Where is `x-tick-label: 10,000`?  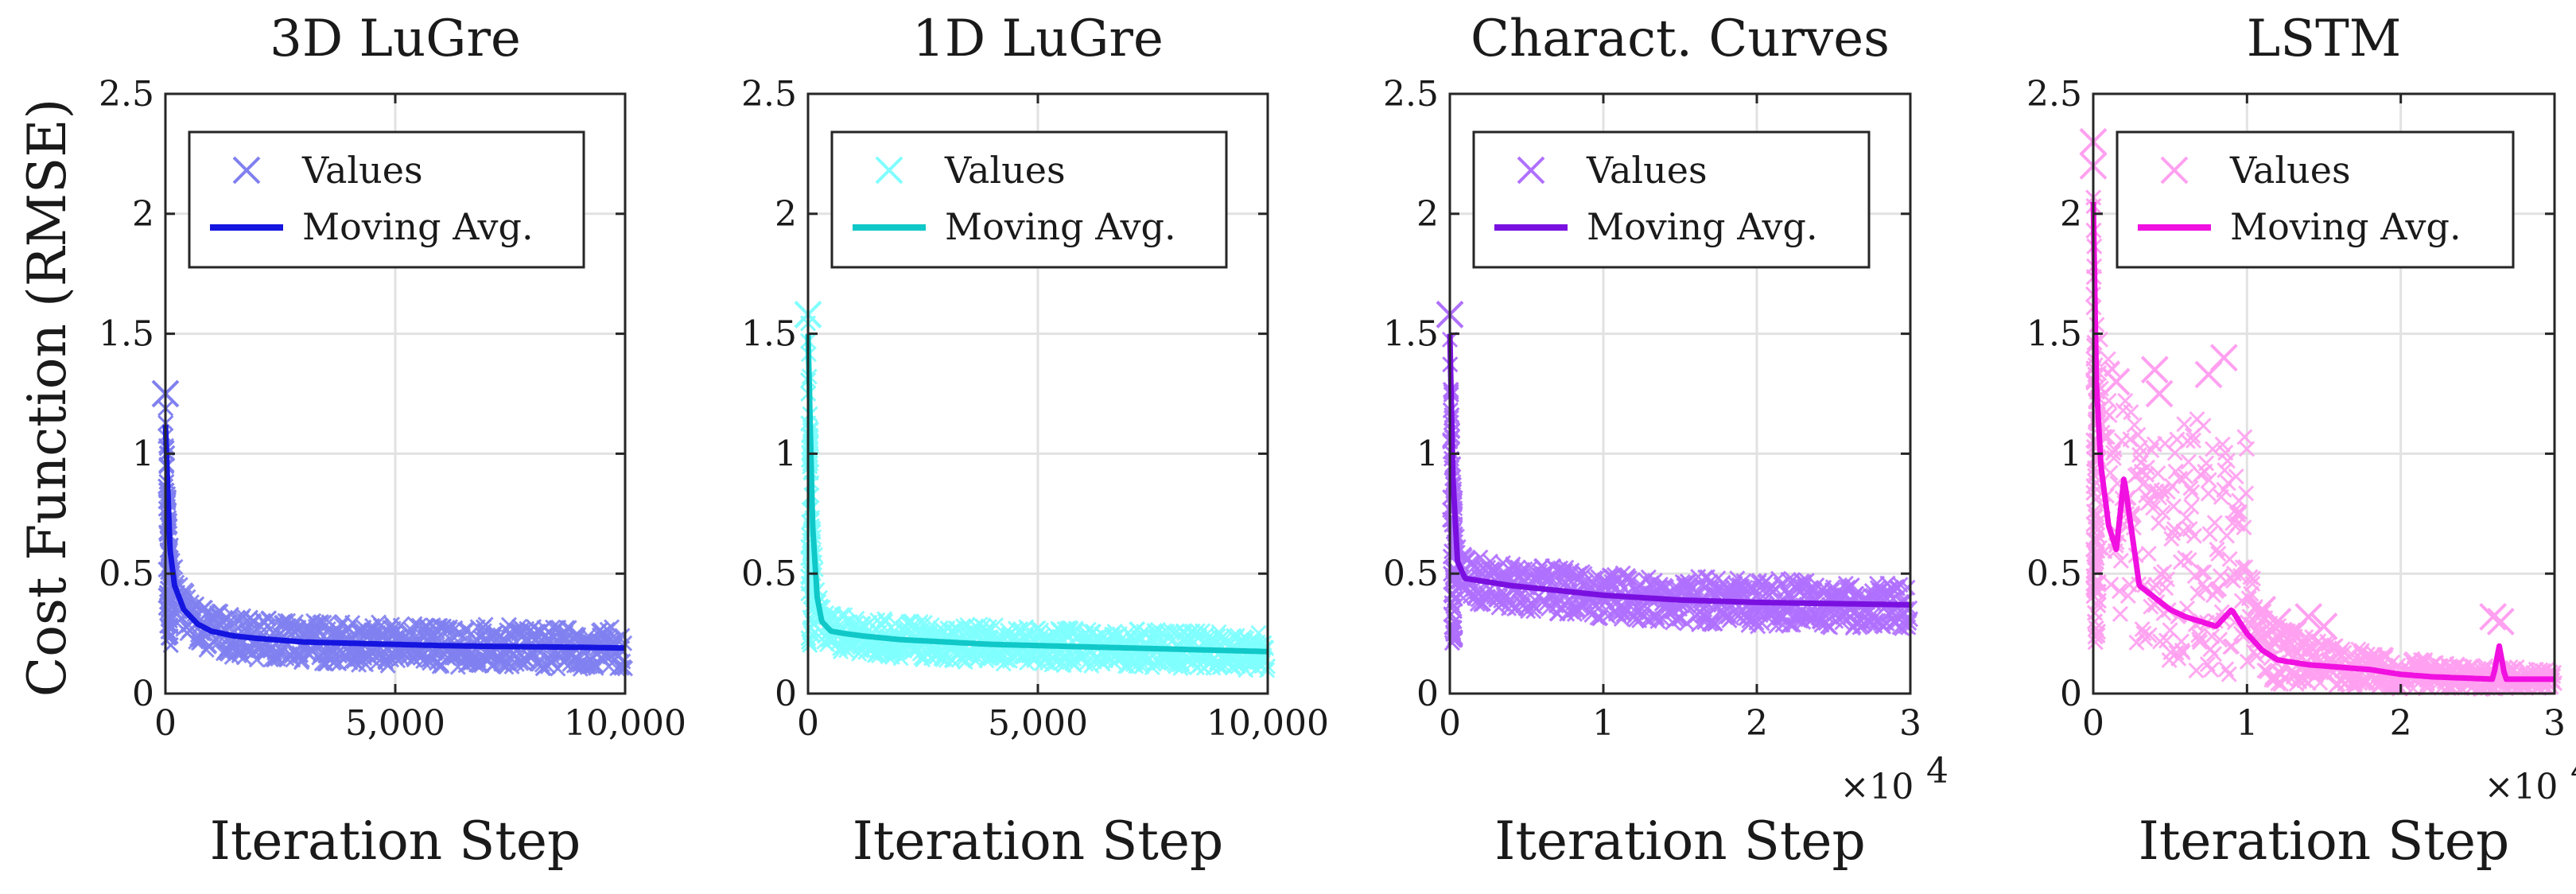
x-tick-label: 10,000 is located at coordinates (625, 724).